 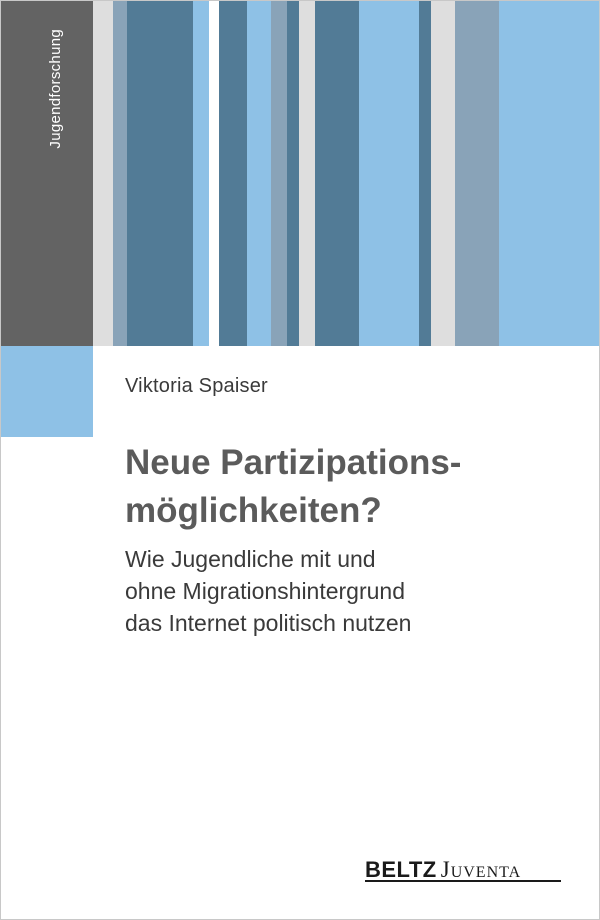 I want to click on corner-accent-block, so click(x=47, y=391).